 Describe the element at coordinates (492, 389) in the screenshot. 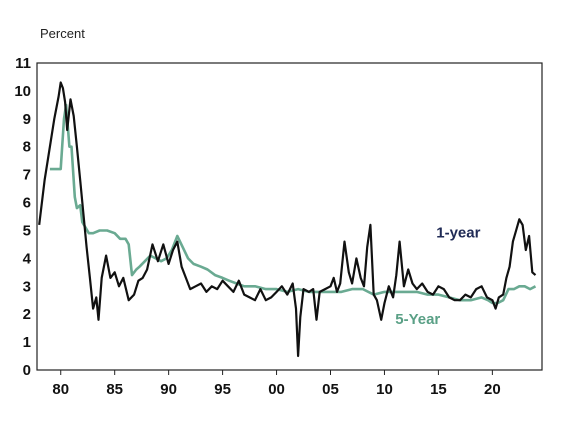

I see `x-tick-label: 20` at that location.